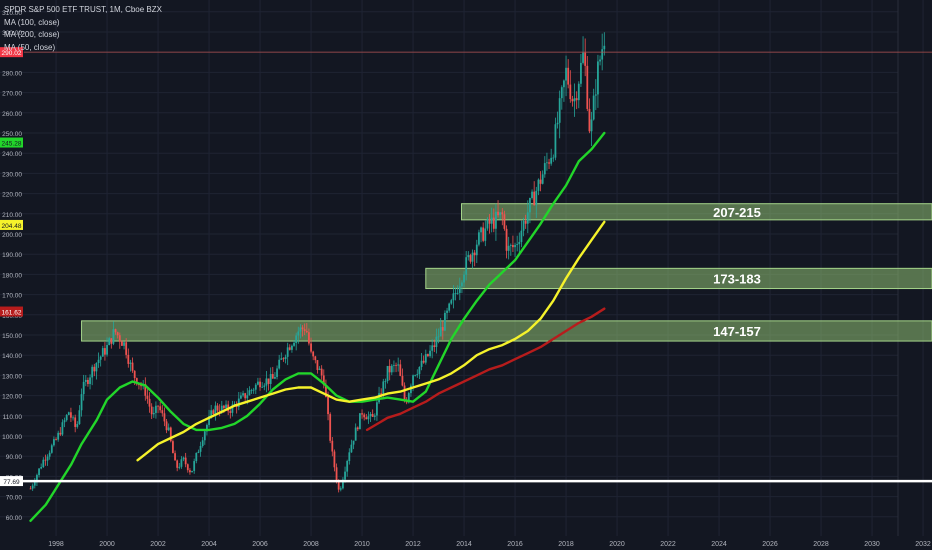  Describe the element at coordinates (12, 255) in the screenshot. I see `y-tick-label: 190.00` at that location.